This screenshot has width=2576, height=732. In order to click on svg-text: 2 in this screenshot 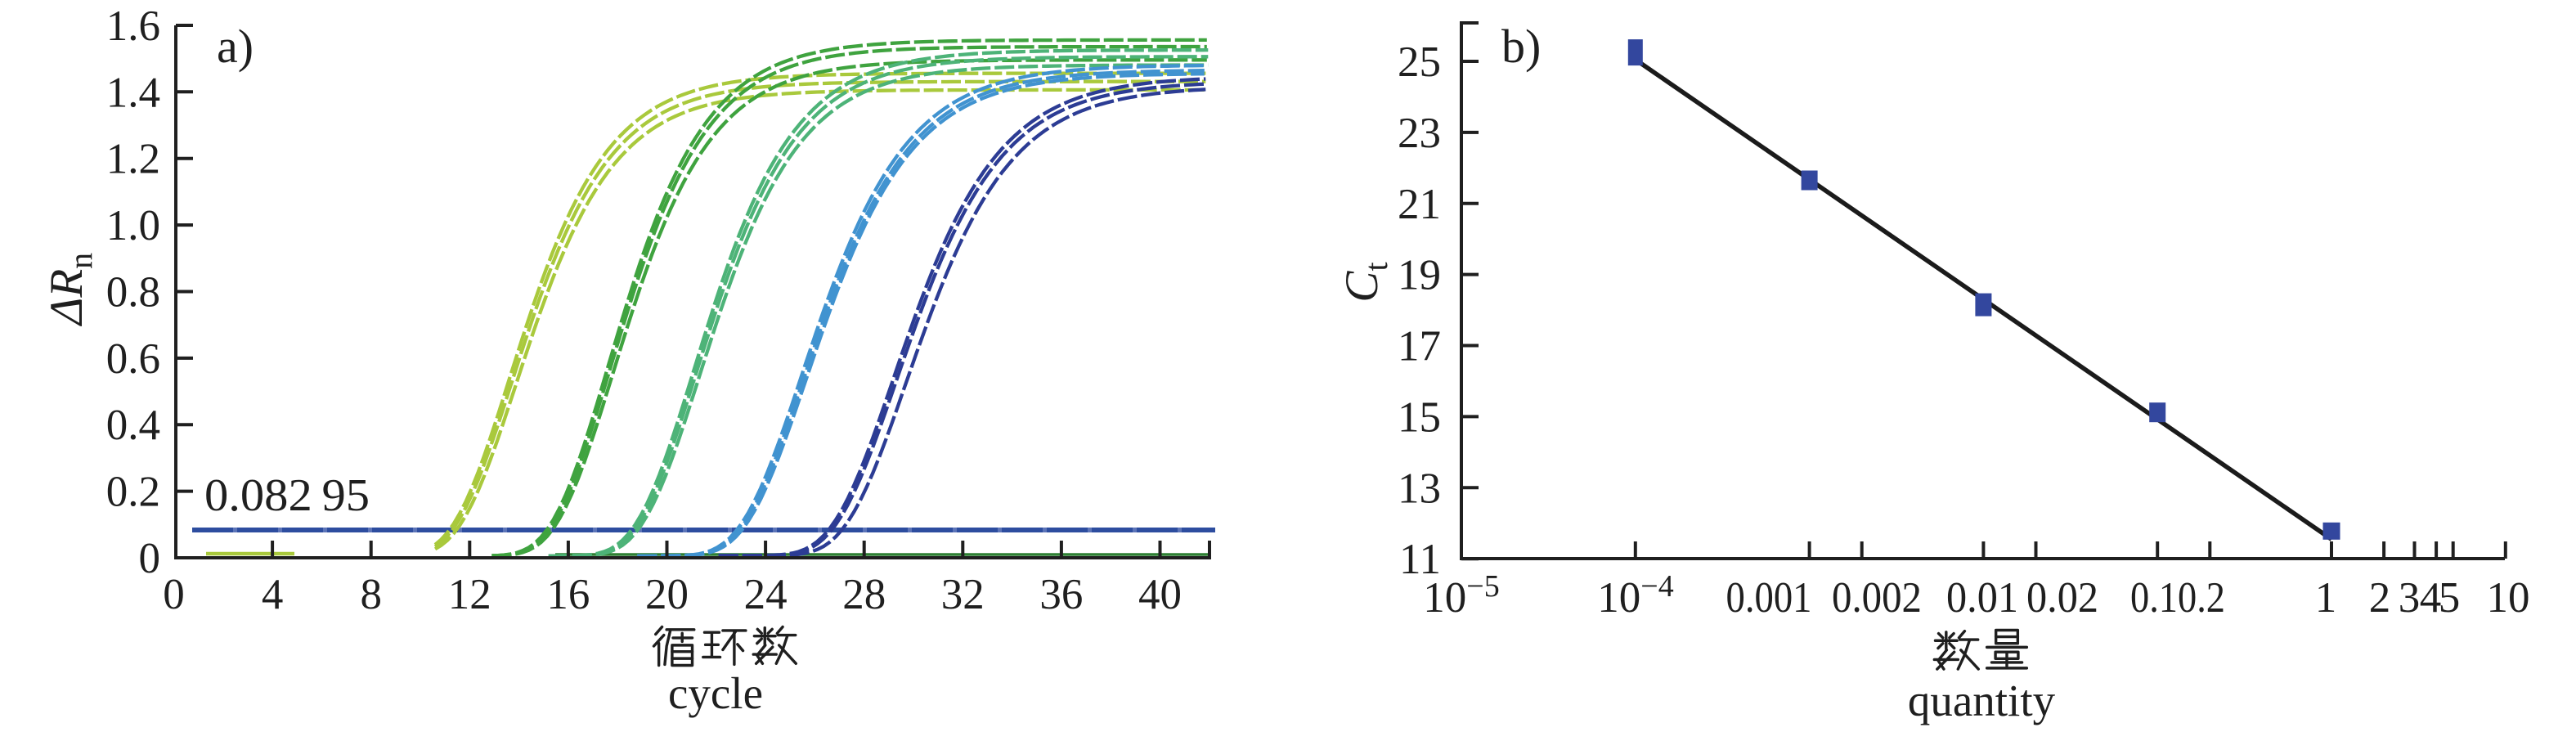, I will do `click(2380, 598)`.